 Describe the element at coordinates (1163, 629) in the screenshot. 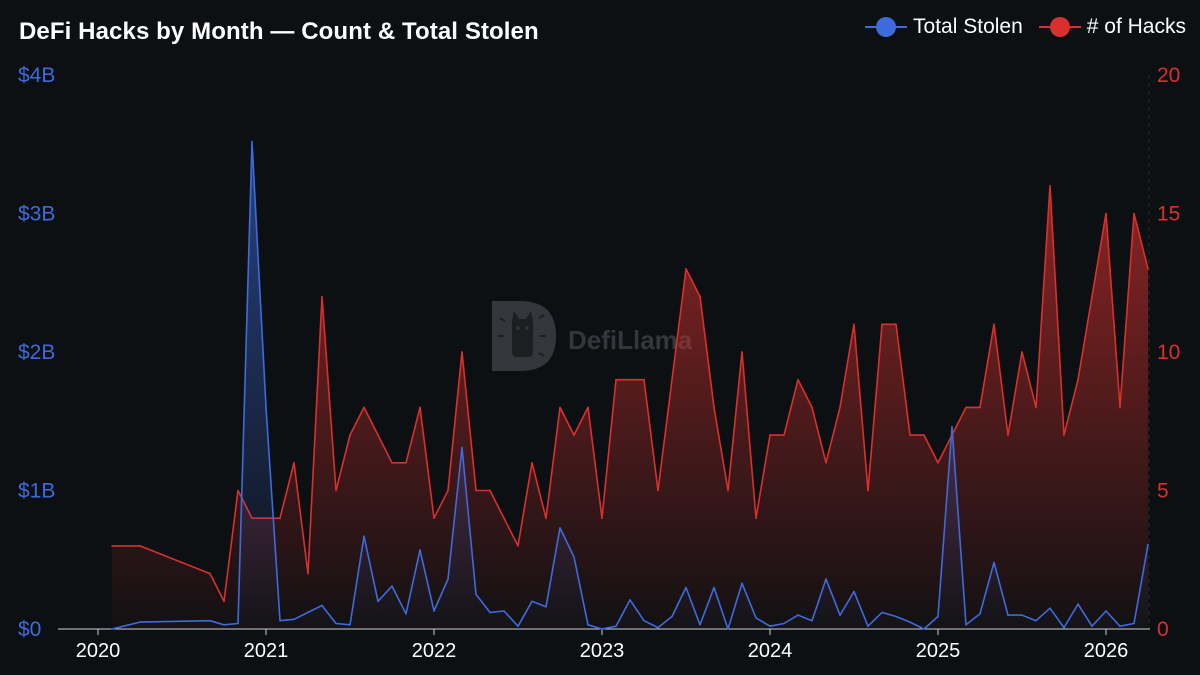

I see `y-right-tick-label: 0` at that location.